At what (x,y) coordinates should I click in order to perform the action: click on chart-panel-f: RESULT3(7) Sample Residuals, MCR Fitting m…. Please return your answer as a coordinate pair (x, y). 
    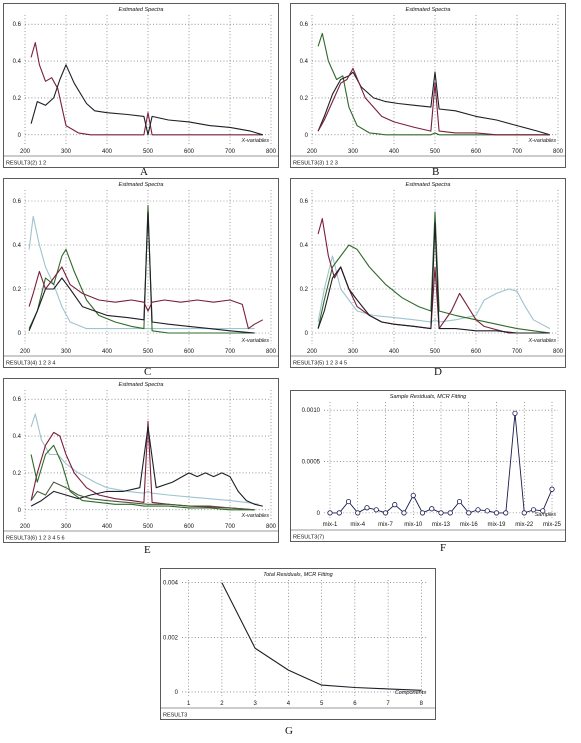
    Looking at the image, I should click on (428, 466).